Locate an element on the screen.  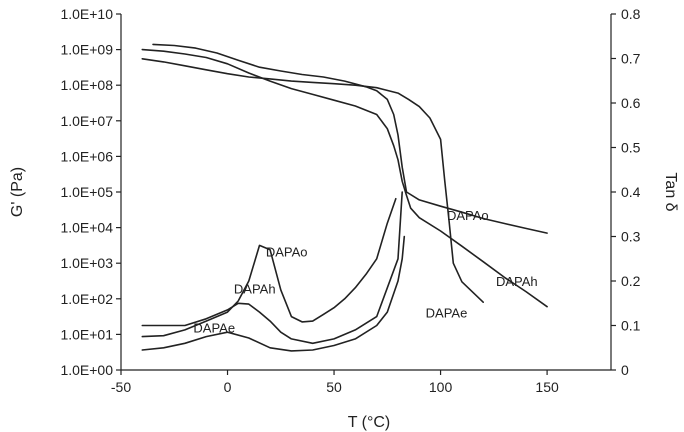
y2-tick-label: 0.6 is located at coordinates (631, 103).